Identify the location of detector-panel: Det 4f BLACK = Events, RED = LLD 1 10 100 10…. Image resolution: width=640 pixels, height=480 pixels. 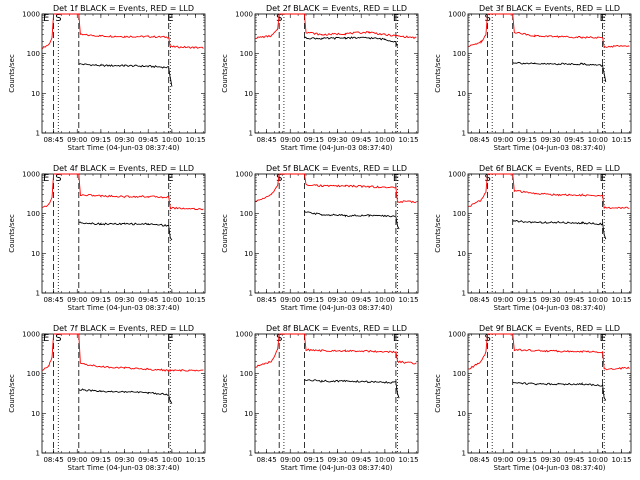
(106, 240).